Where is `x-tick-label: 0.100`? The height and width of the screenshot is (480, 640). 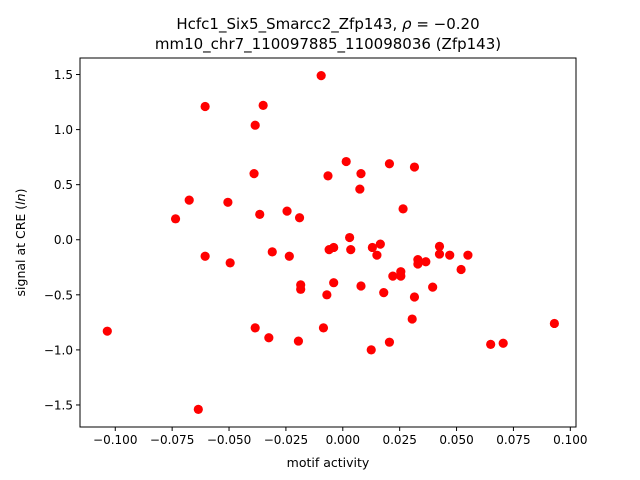 x-tick-label: 0.100 is located at coordinates (570, 440).